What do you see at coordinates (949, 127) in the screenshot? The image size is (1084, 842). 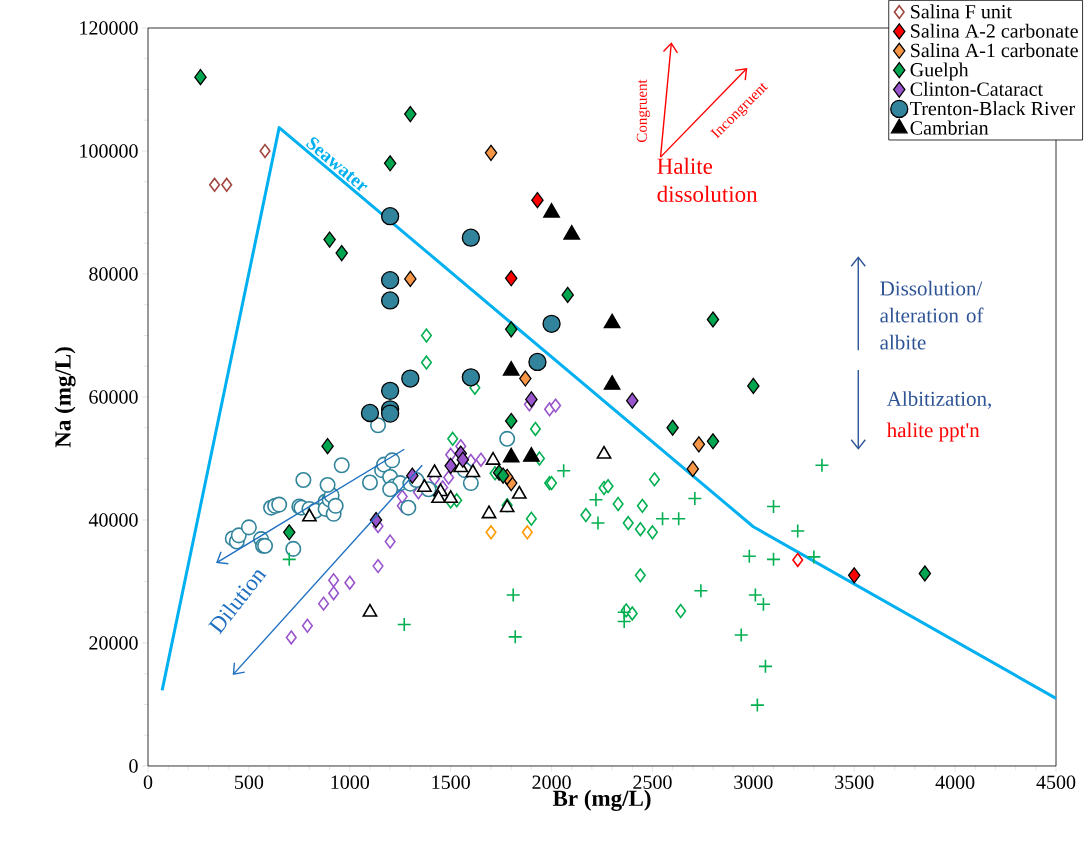 I see `legend-label: Cambrian` at bounding box center [949, 127].